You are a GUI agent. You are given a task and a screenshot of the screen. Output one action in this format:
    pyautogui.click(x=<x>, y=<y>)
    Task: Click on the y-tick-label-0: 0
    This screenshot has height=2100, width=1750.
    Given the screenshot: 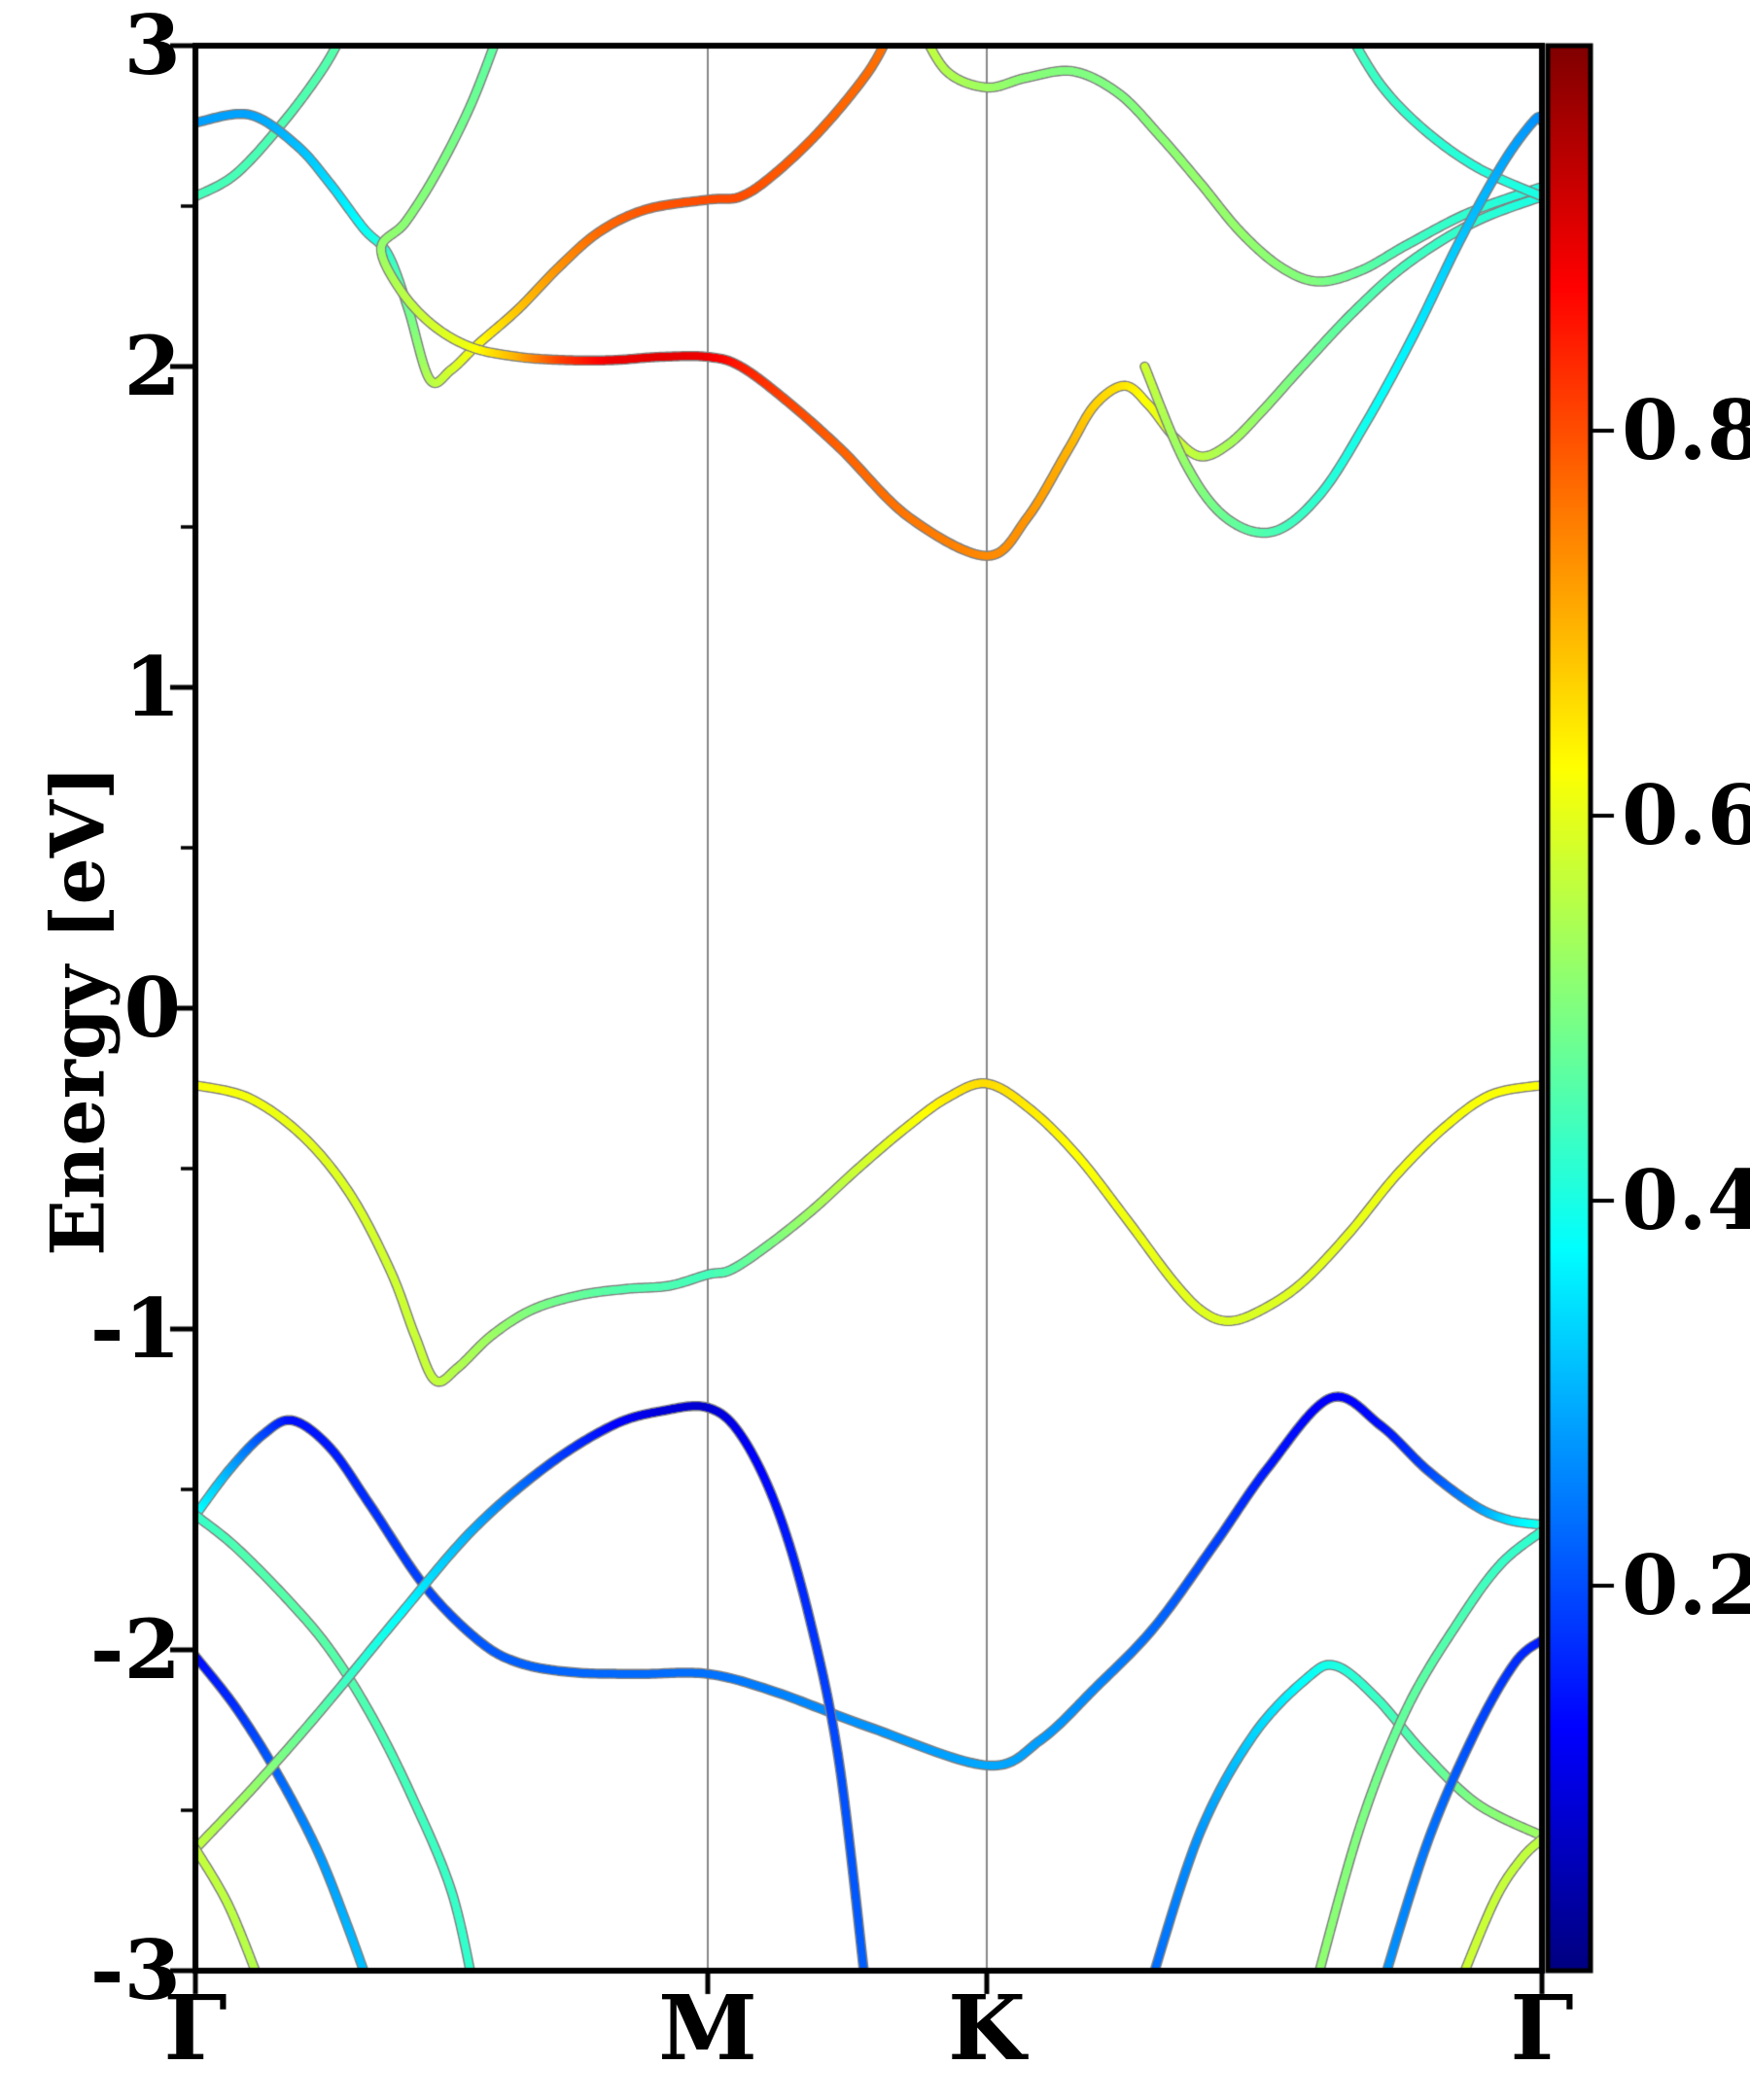 What is the action you would take?
    pyautogui.click(x=152, y=1008)
    